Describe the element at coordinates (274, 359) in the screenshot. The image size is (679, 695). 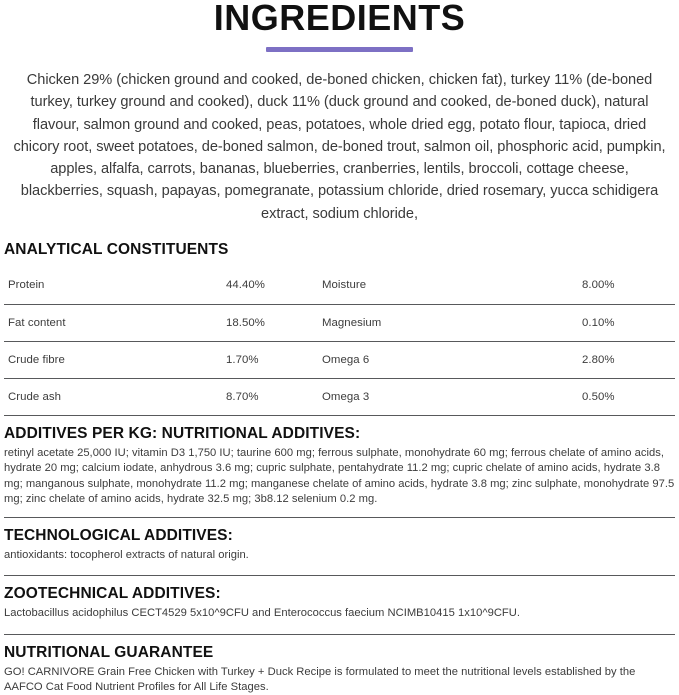
I see `cell-value: 1.70%` at that location.